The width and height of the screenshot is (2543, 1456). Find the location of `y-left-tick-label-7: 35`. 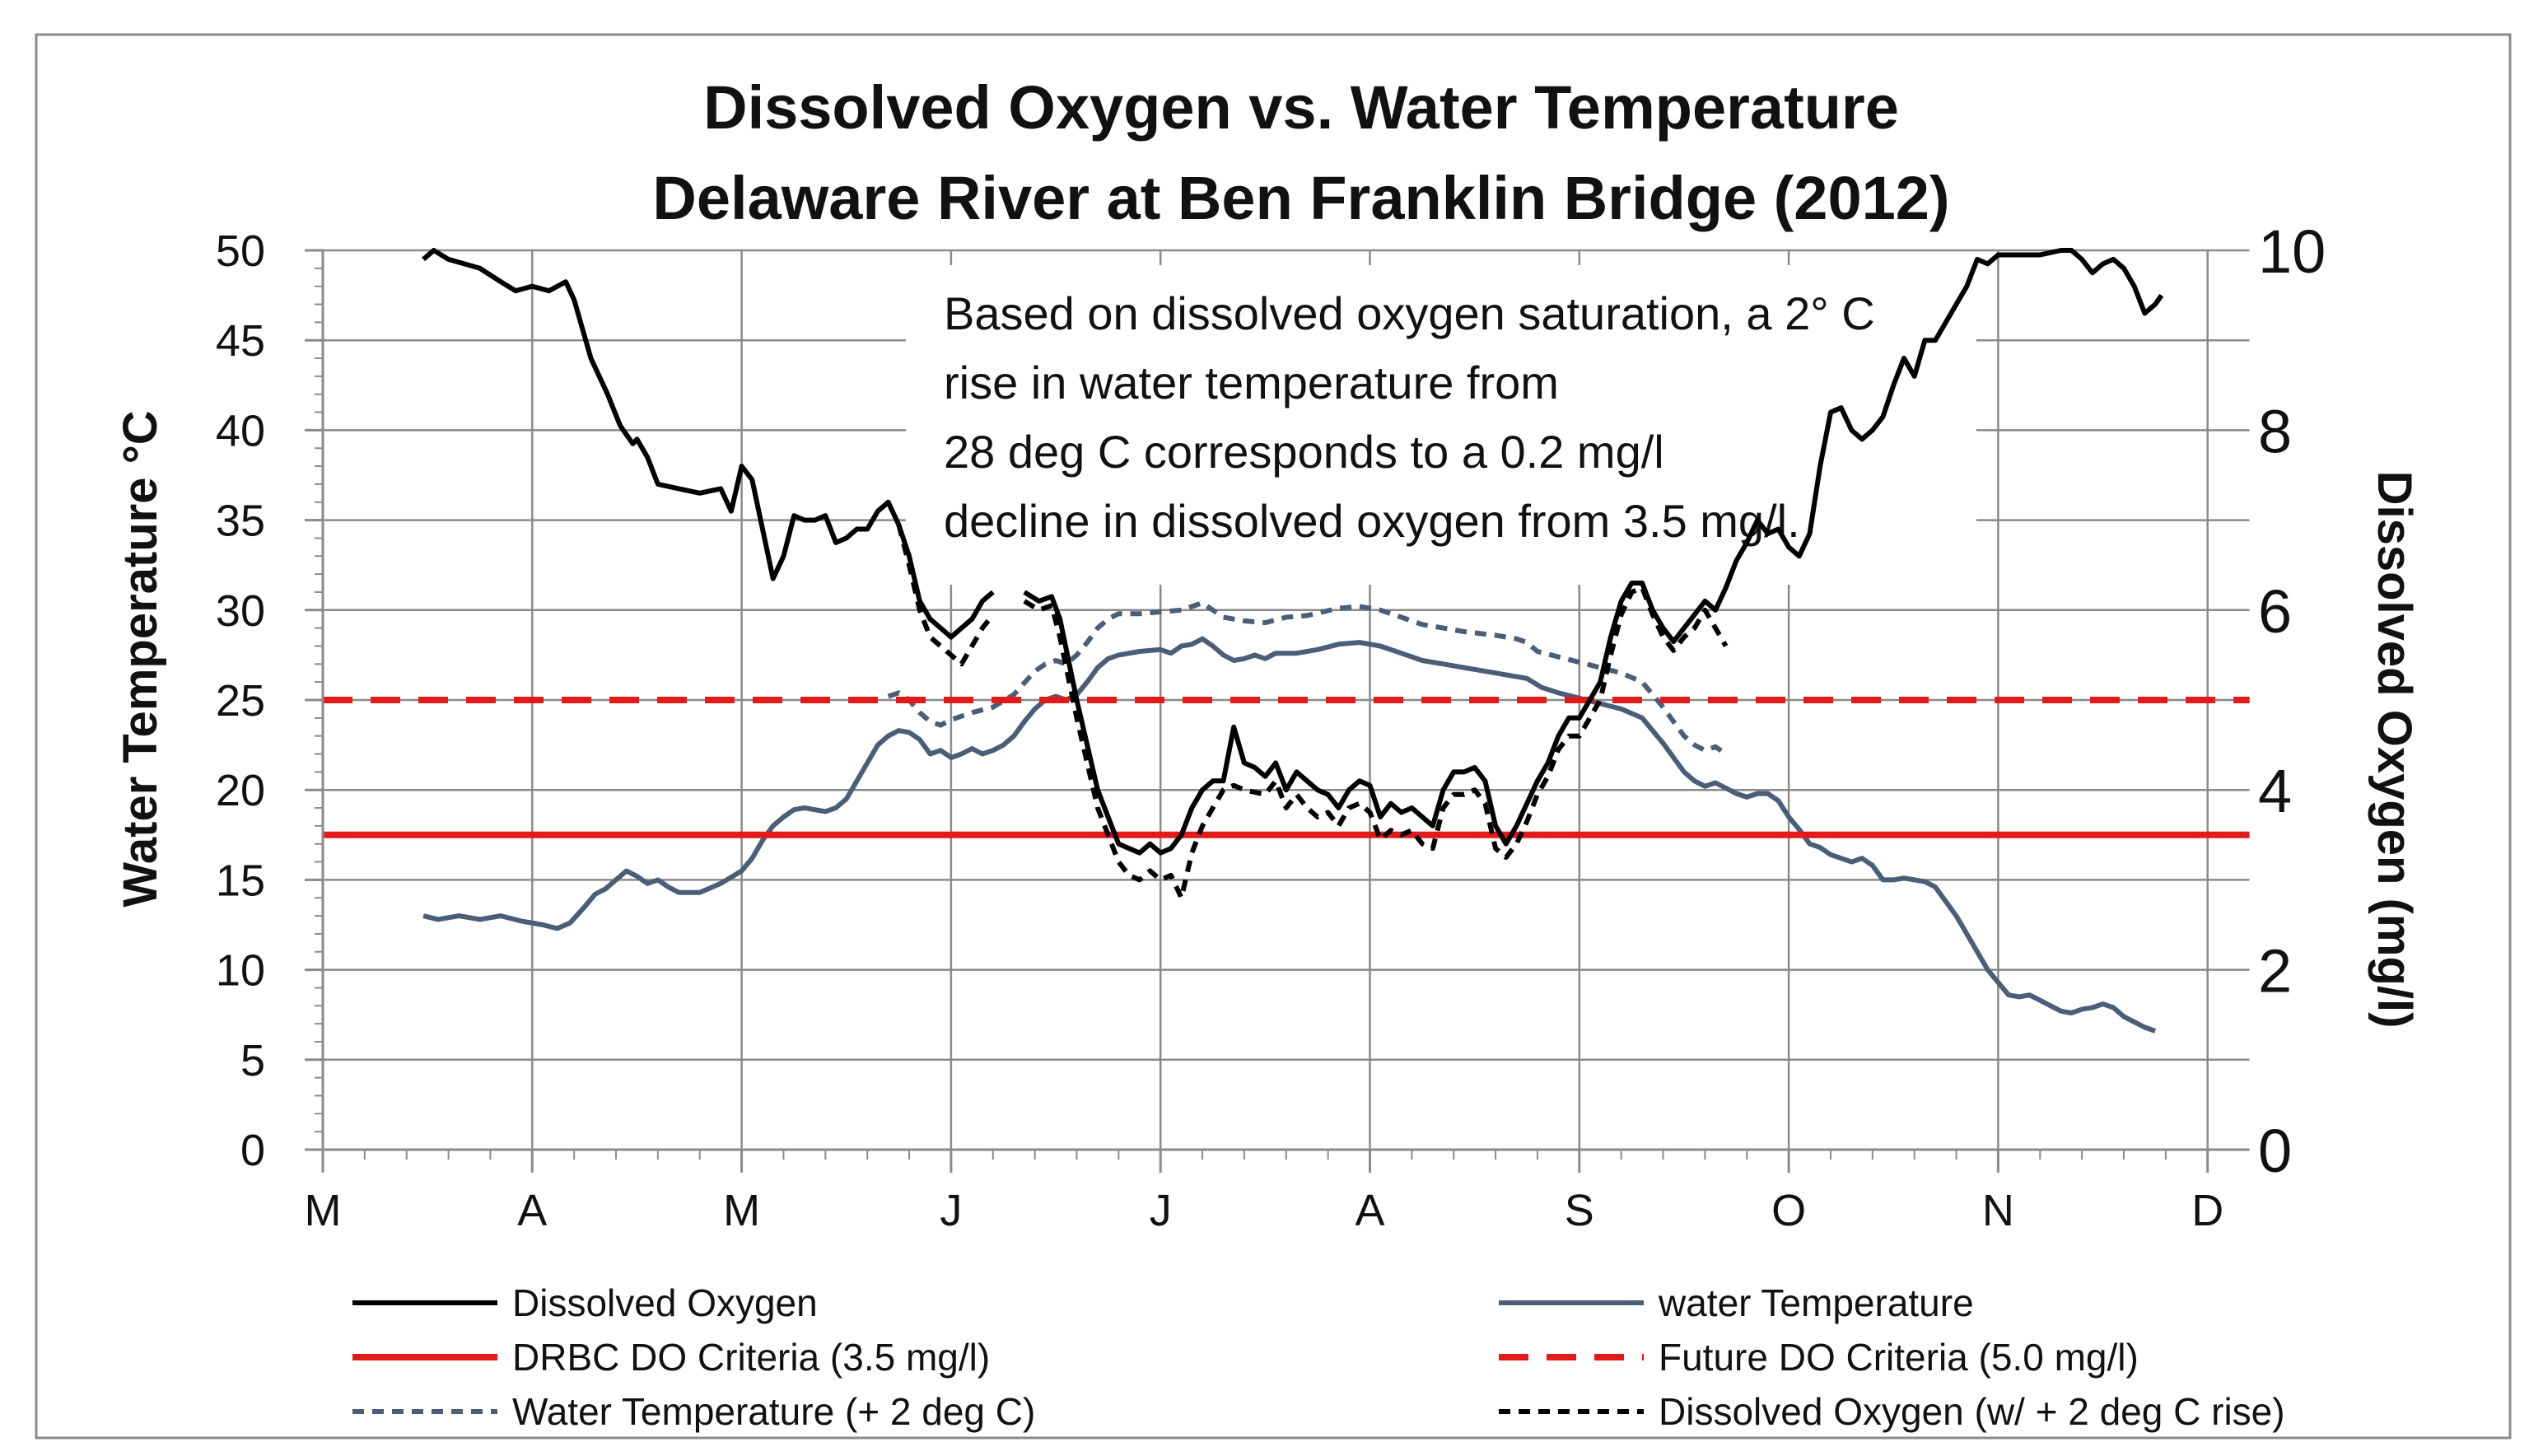

y-left-tick-label-7: 35 is located at coordinates (240, 521).